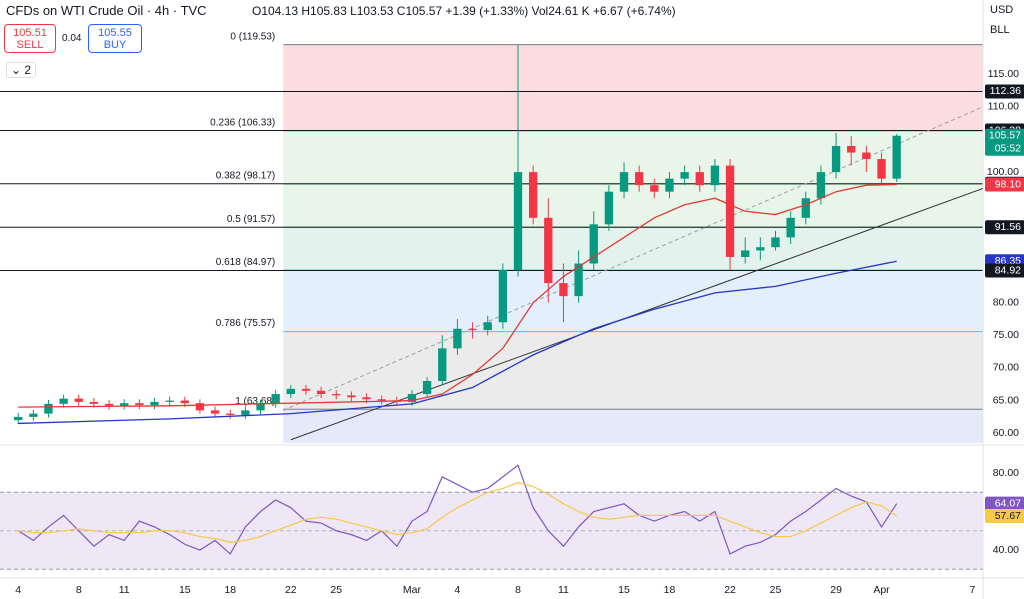  What do you see at coordinates (246, 262) in the screenshot?
I see `fib-label: 0.618 (84.97)` at bounding box center [246, 262].